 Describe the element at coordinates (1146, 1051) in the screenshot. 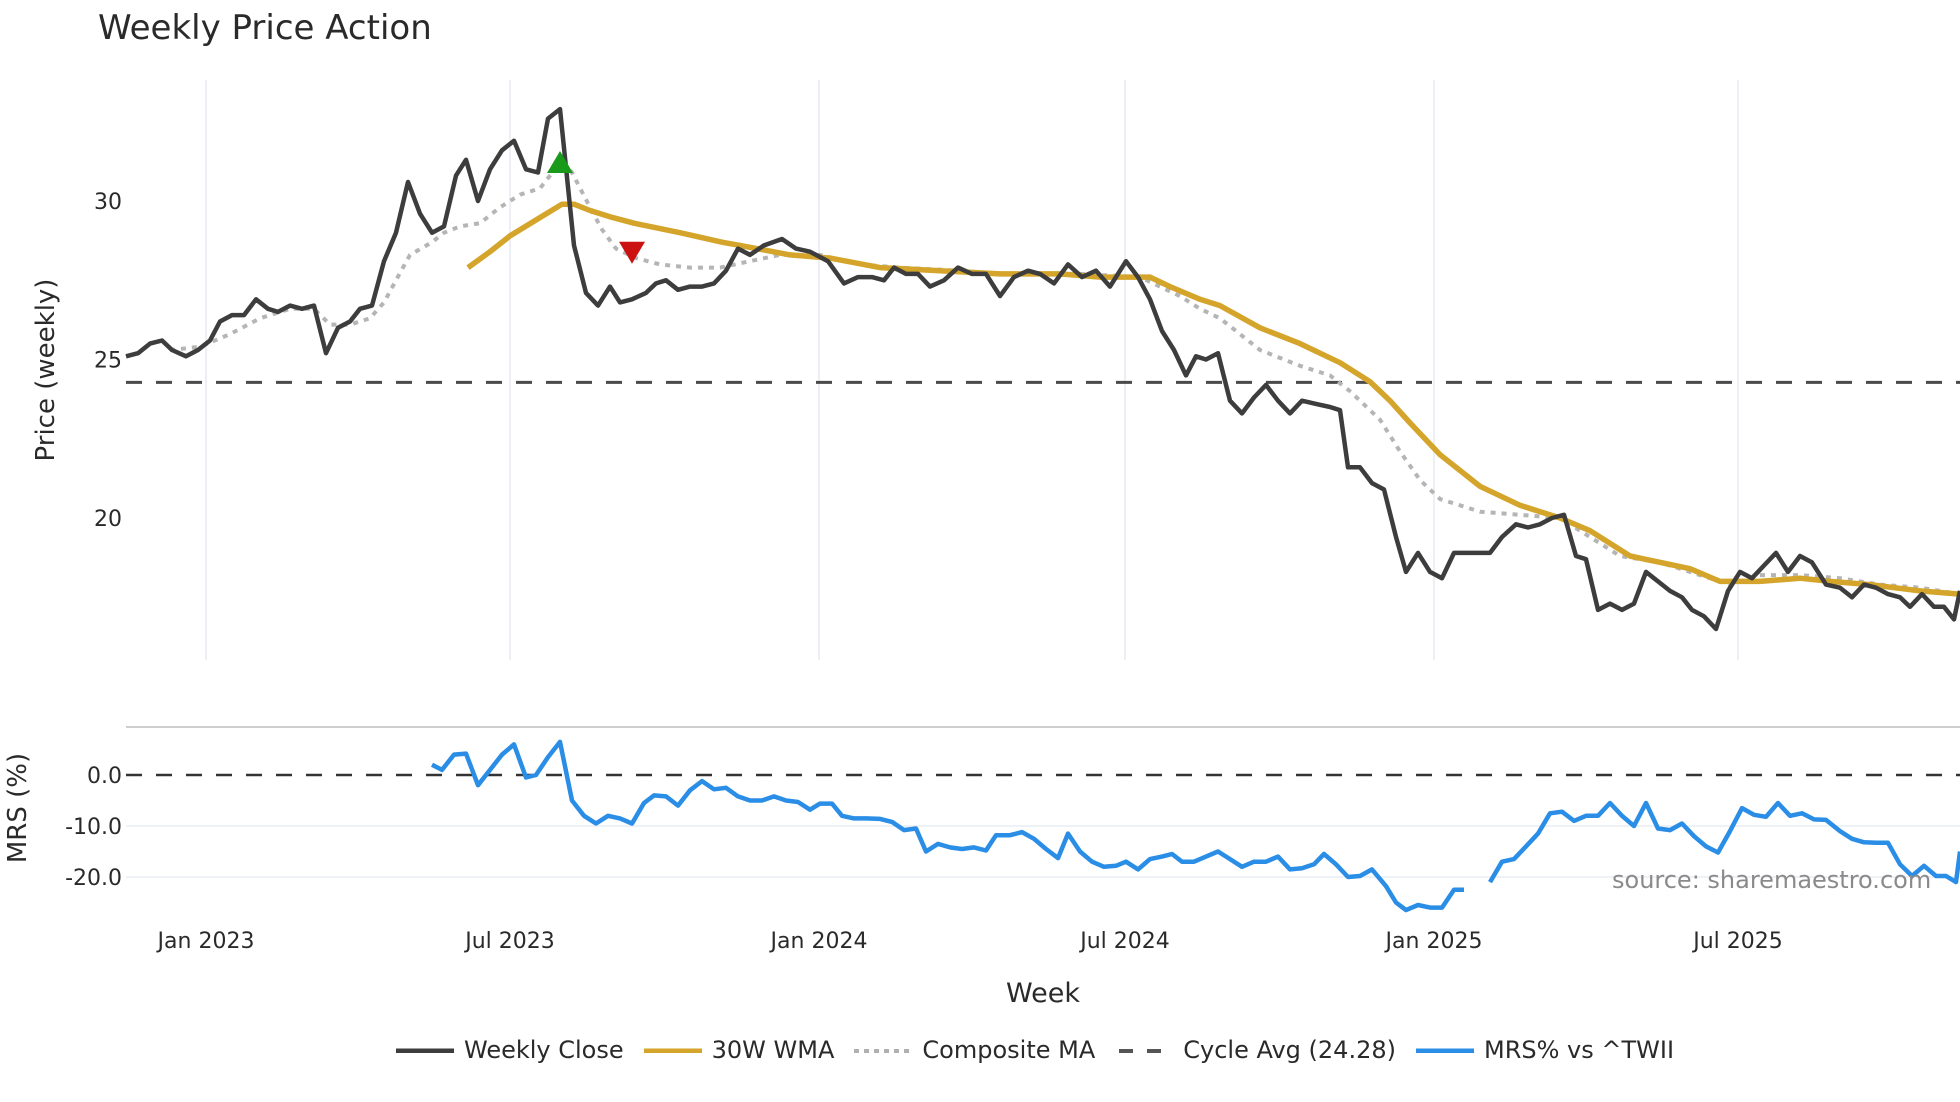

I see `legend-swatch-cycle-avg` at that location.